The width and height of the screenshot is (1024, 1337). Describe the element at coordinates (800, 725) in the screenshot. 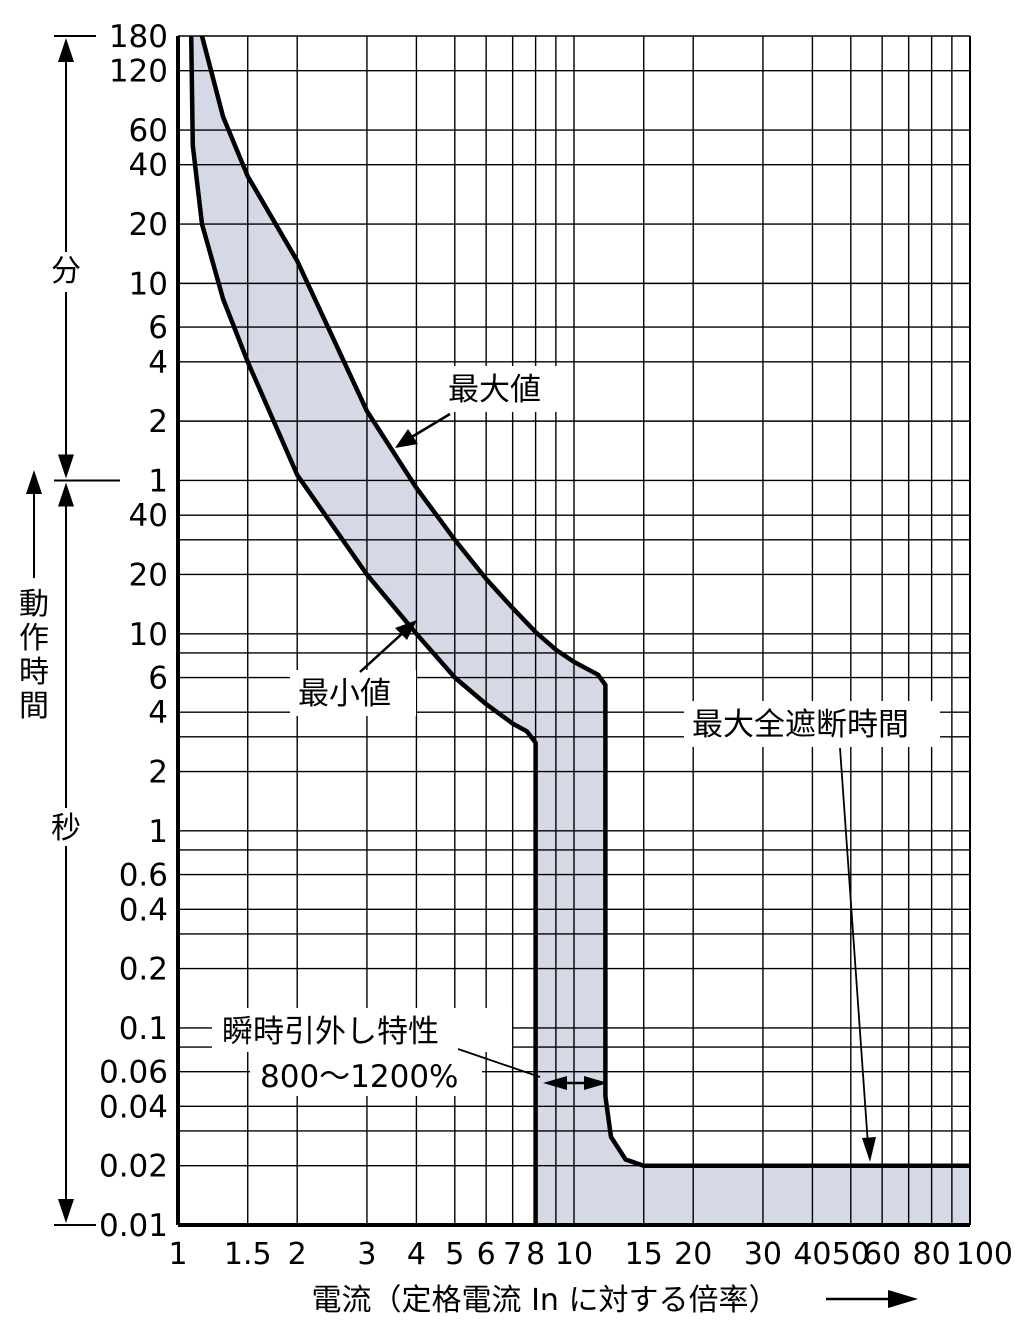

I see `annotation-max-total-clearing: 最大全遮断時間` at that location.